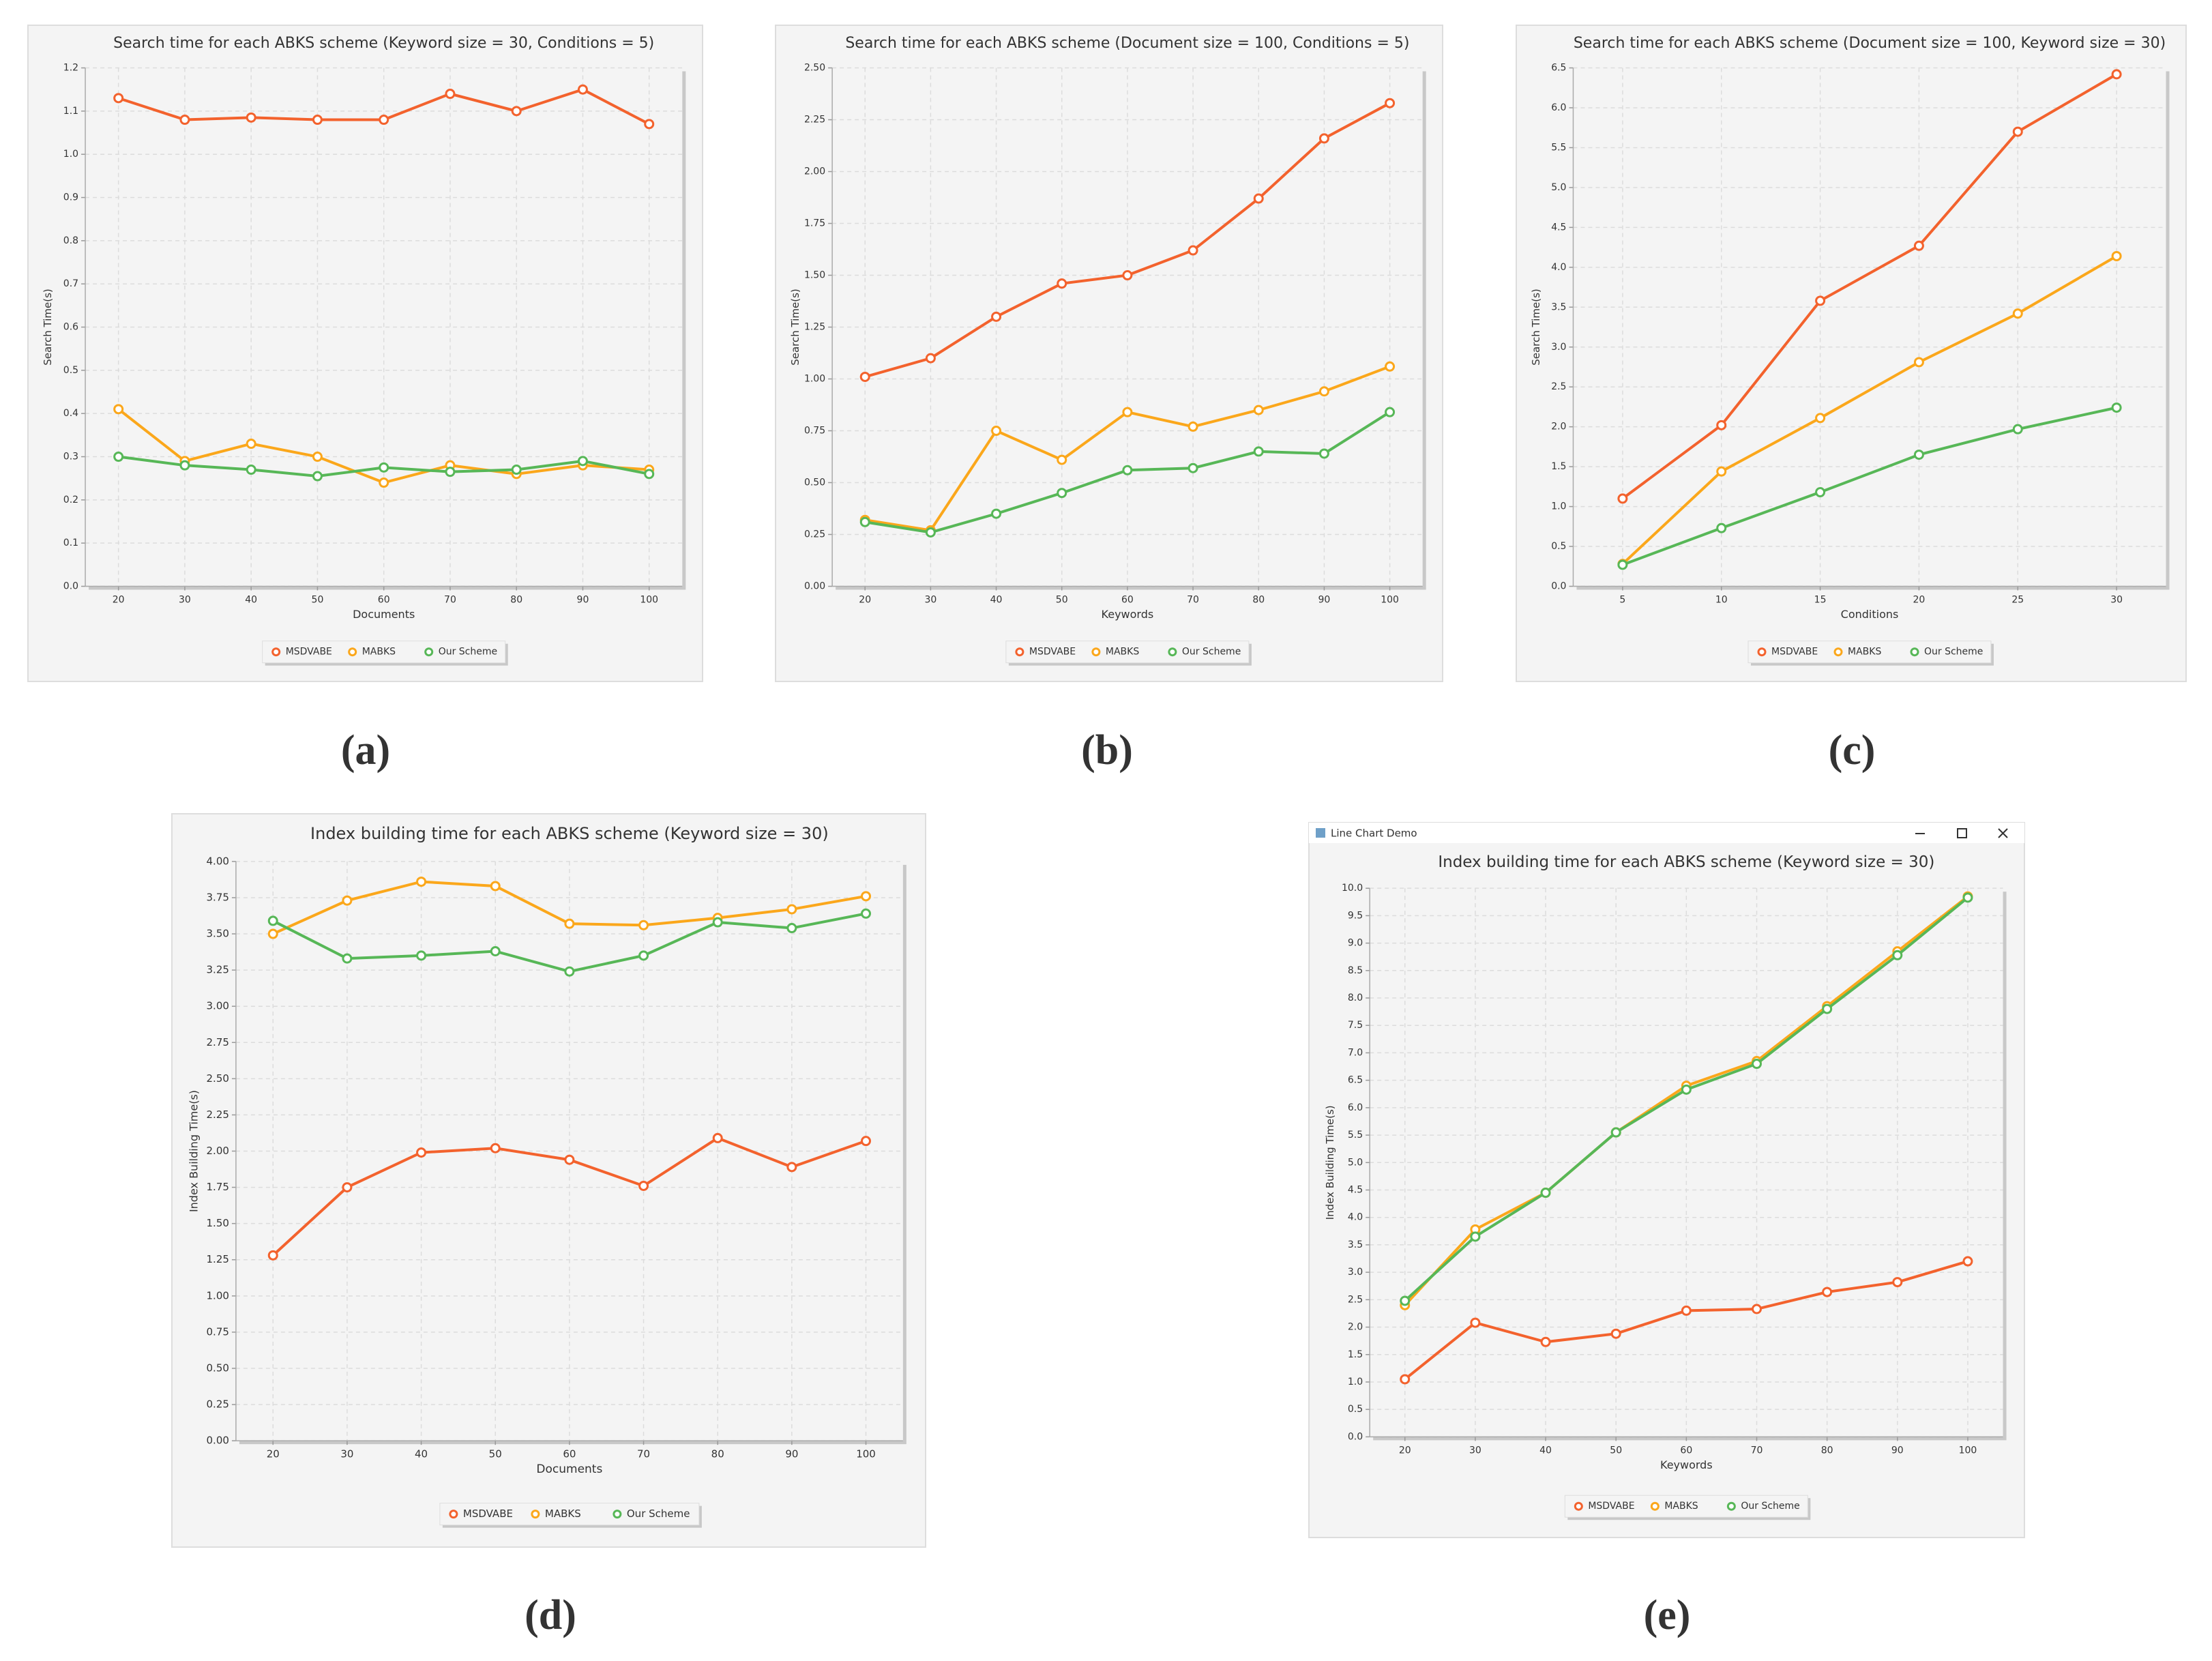  I want to click on x-axis-label: Documents, so click(569, 1469).